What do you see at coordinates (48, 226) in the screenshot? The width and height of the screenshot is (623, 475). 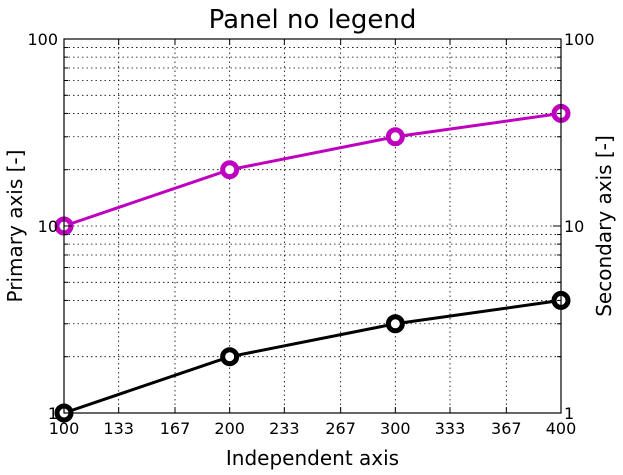 I see `y-tick-label: 10` at bounding box center [48, 226].